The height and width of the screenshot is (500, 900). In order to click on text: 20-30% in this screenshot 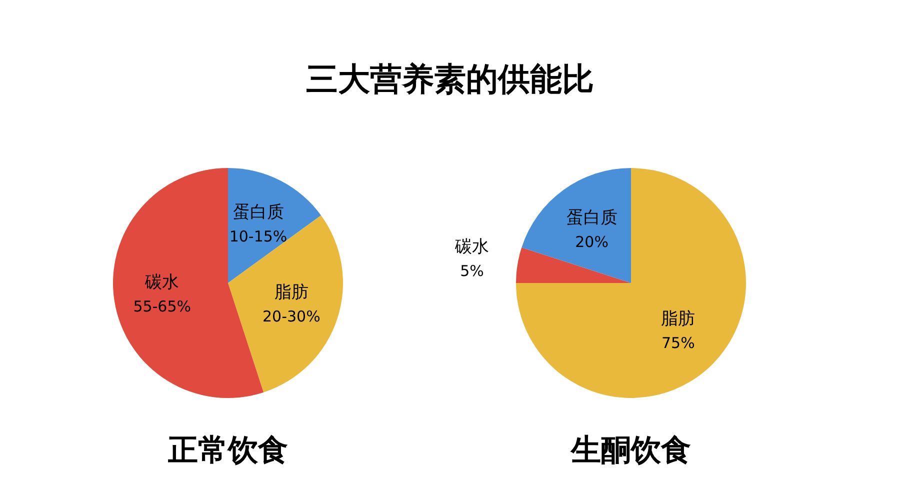, I will do `click(291, 317)`.